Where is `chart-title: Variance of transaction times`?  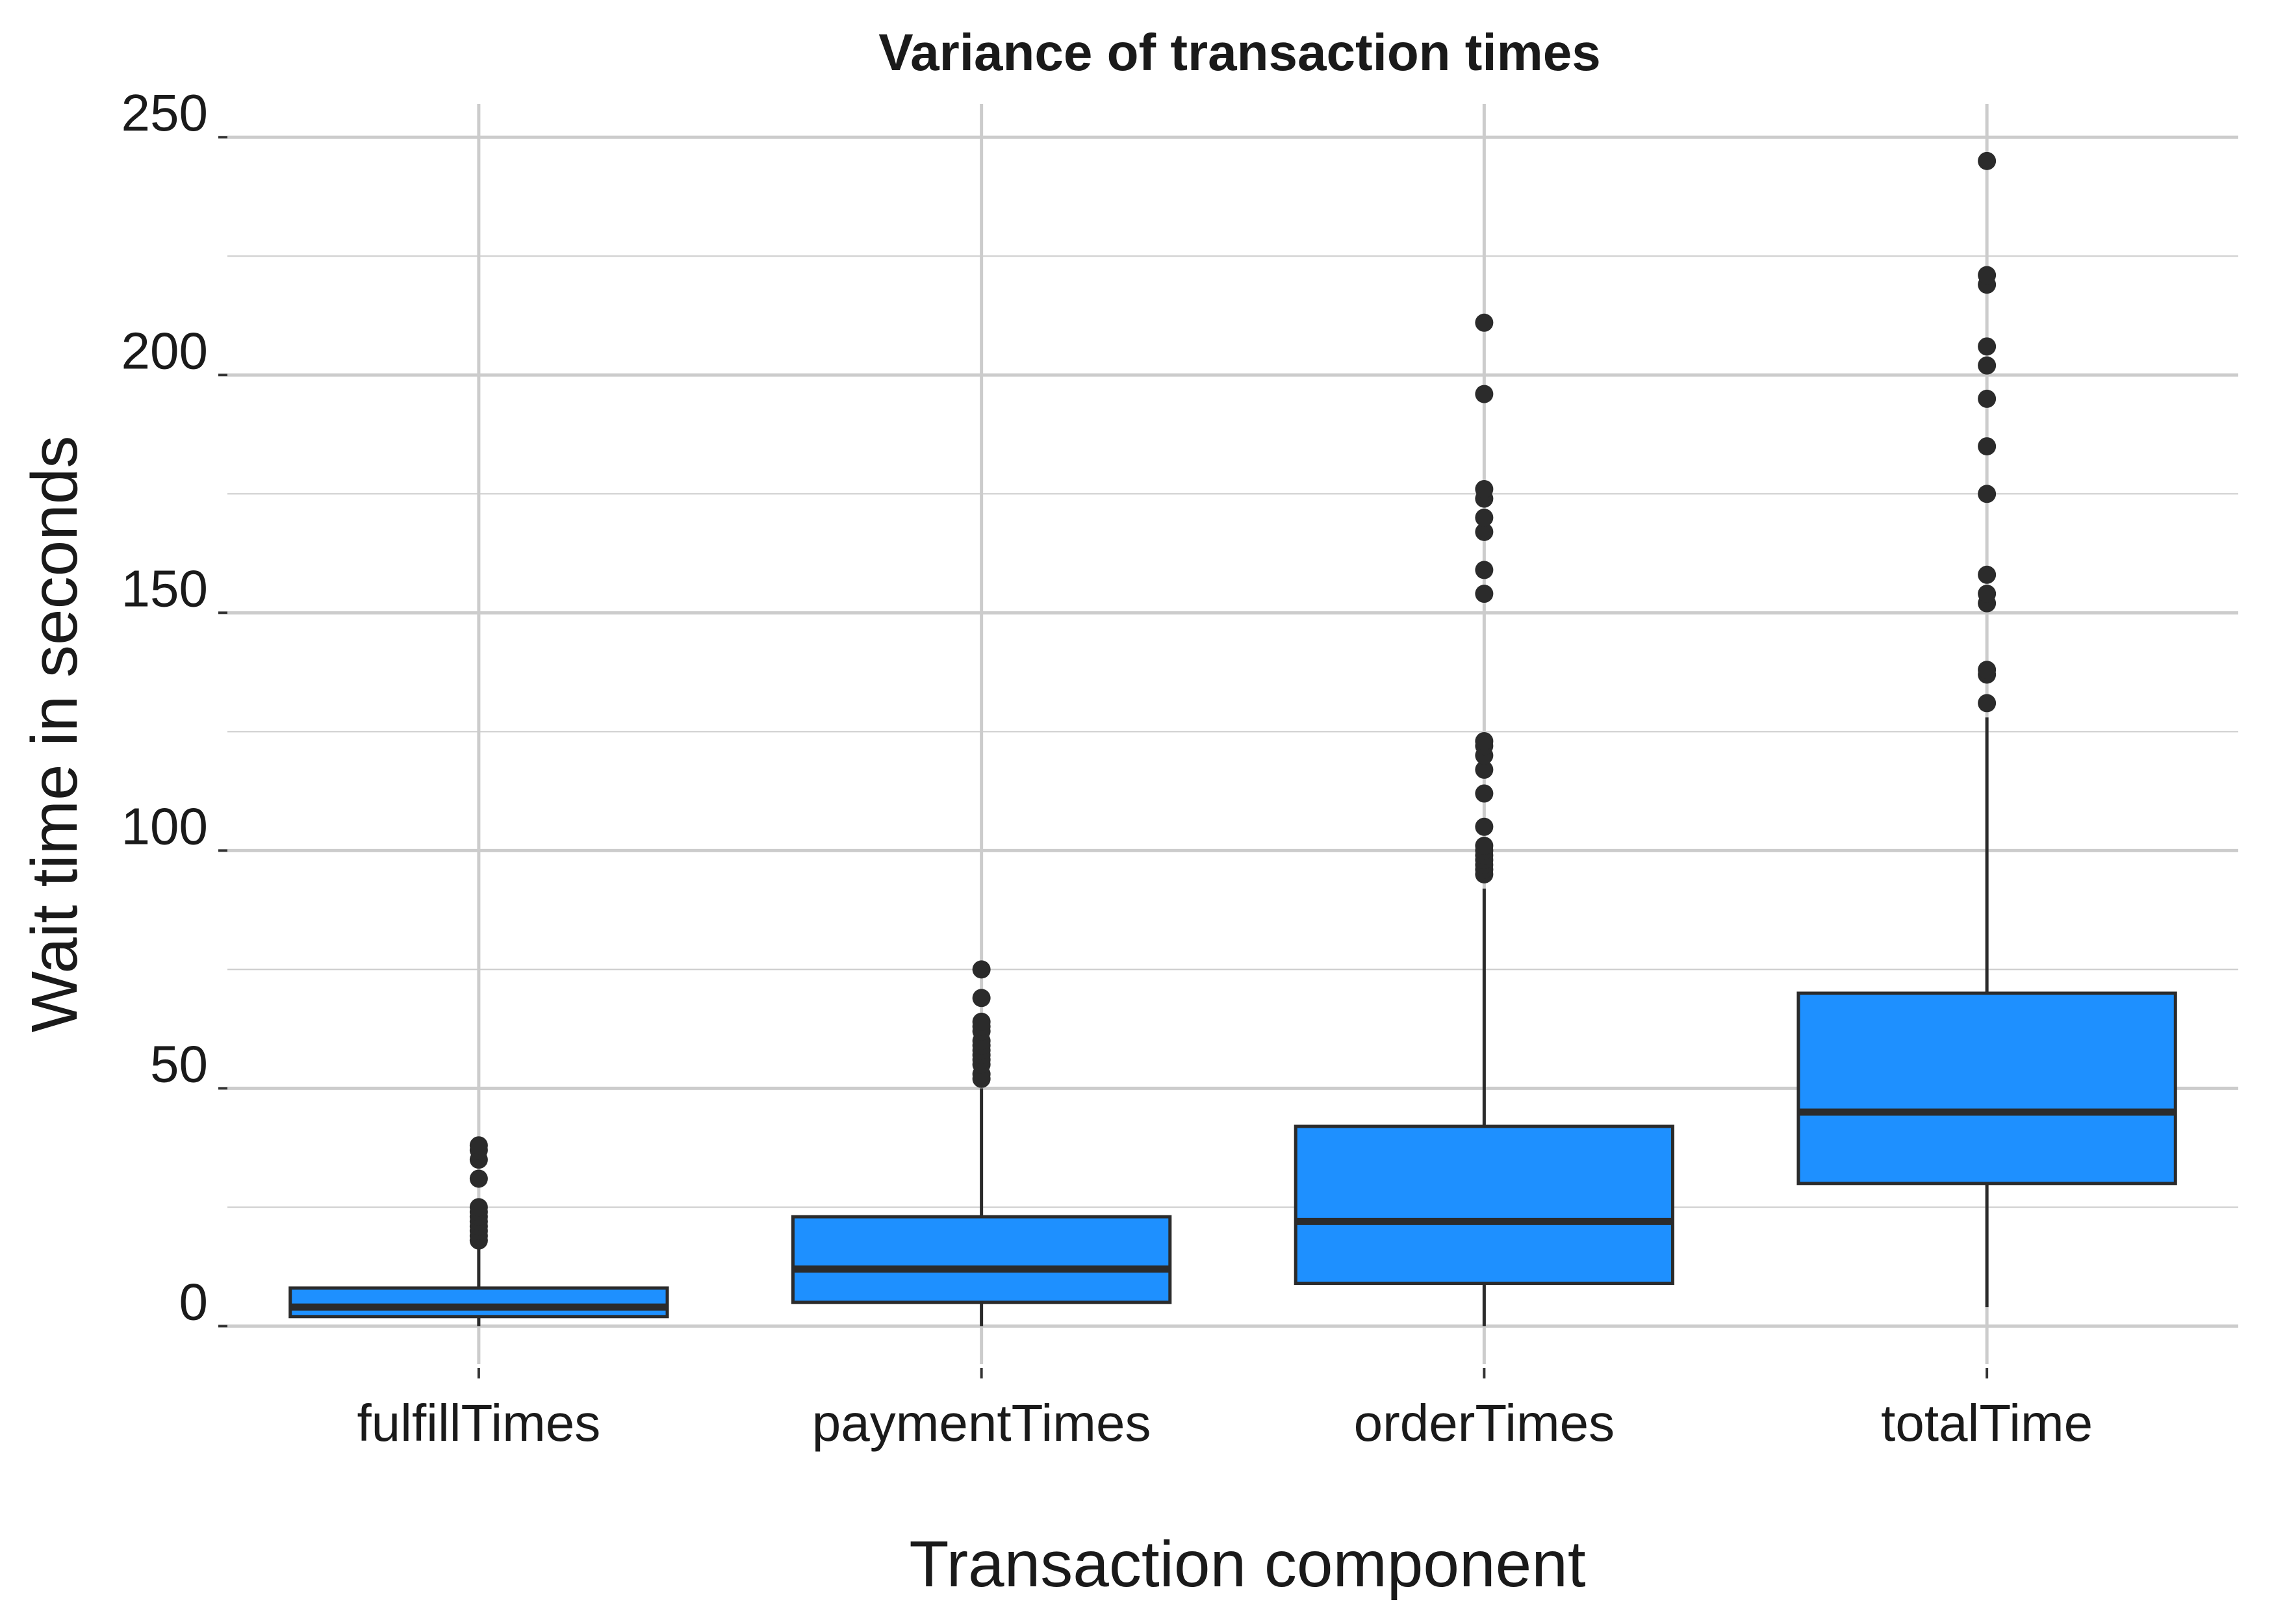 chart-title: Variance of transaction times is located at coordinates (1239, 52).